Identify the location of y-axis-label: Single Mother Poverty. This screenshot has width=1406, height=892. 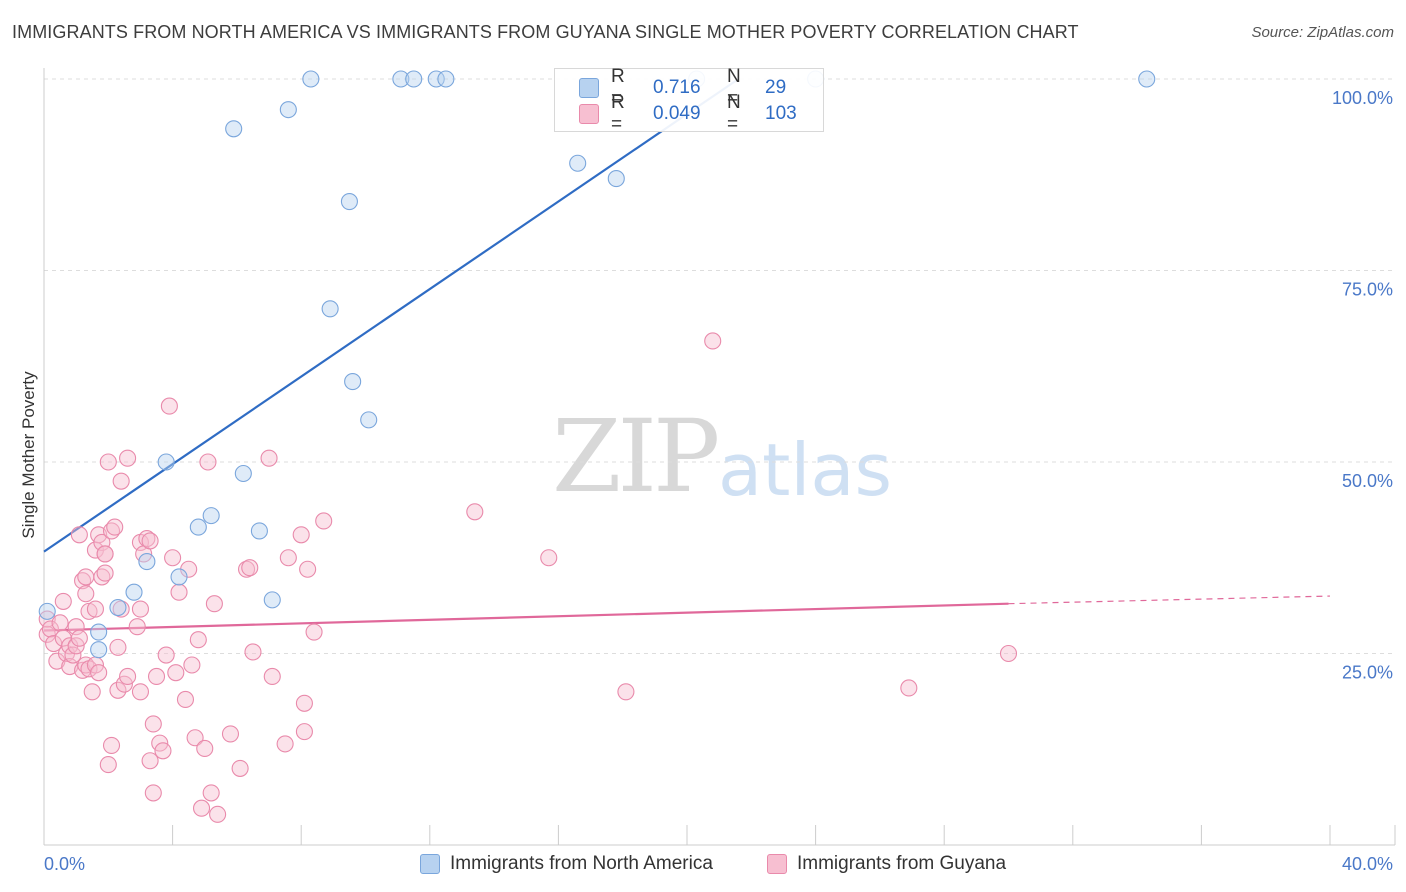
(28, 455).